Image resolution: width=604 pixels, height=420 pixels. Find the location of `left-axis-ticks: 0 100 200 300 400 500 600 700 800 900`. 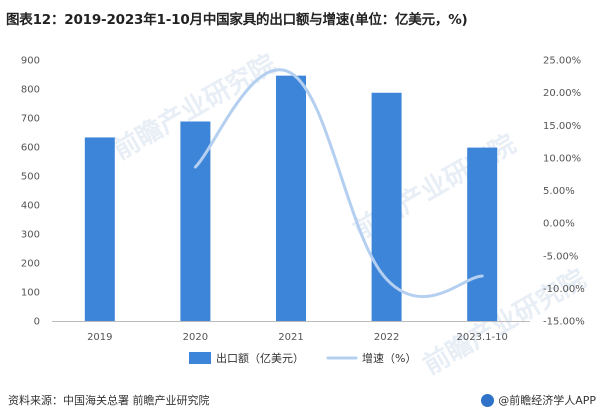

left-axis-ticks: 0 100 200 300 400 500 600 700 800 900 is located at coordinates (30, 192).